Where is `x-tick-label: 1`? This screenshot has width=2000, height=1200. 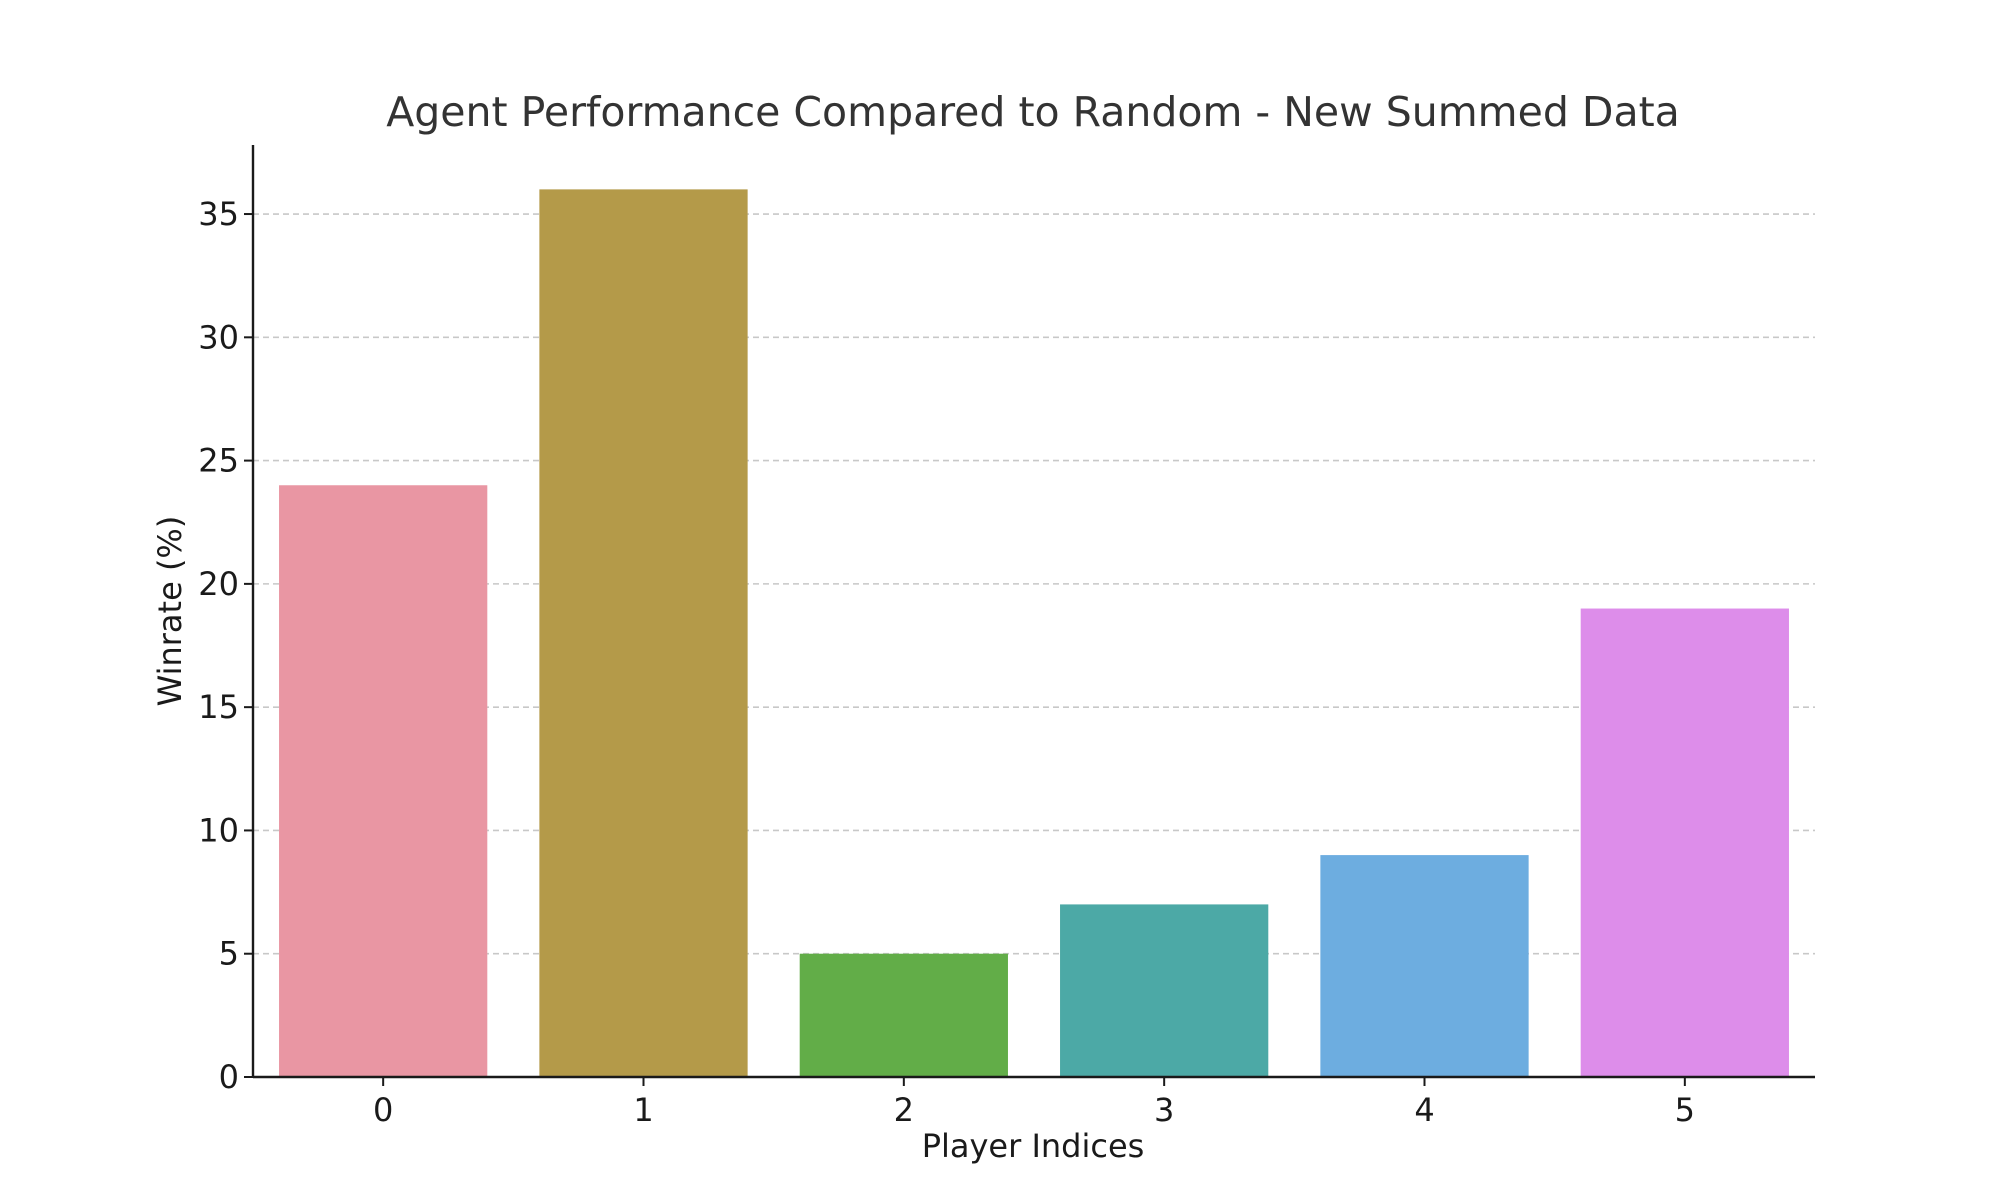 x-tick-label: 1 is located at coordinates (643, 1110).